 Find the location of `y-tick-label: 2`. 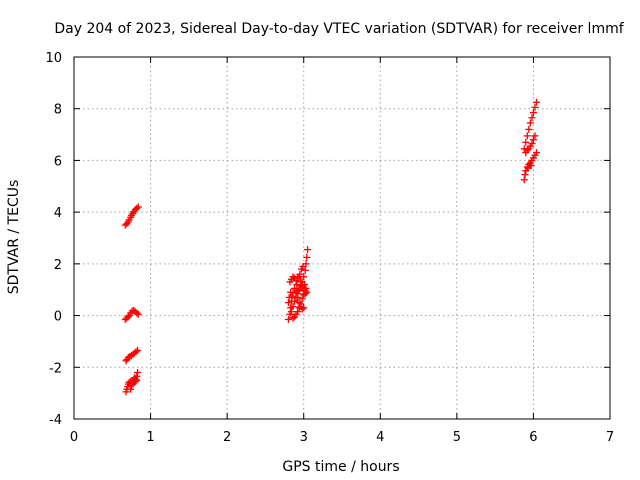

y-tick-label: 2 is located at coordinates (58, 265).